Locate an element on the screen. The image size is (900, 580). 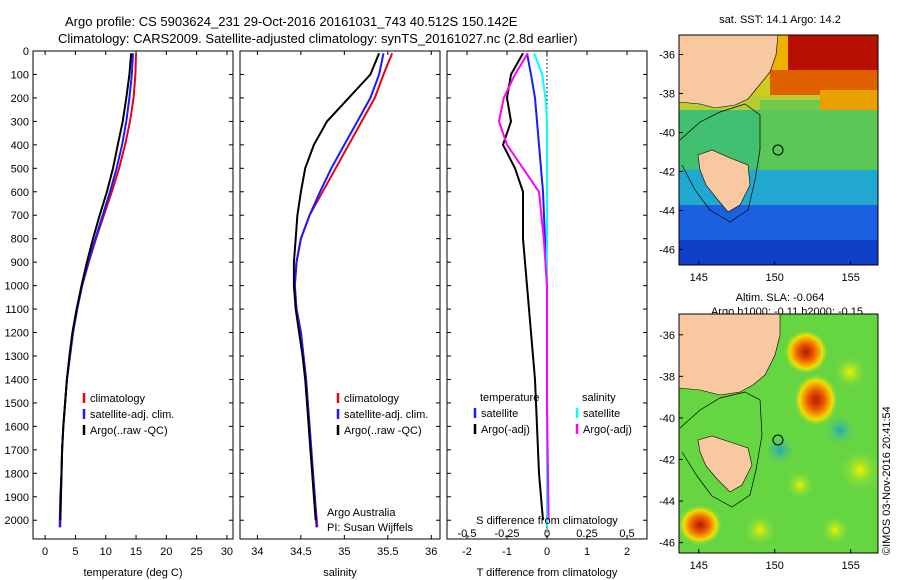
depth-tick-label: 100 is located at coordinates (20, 75).